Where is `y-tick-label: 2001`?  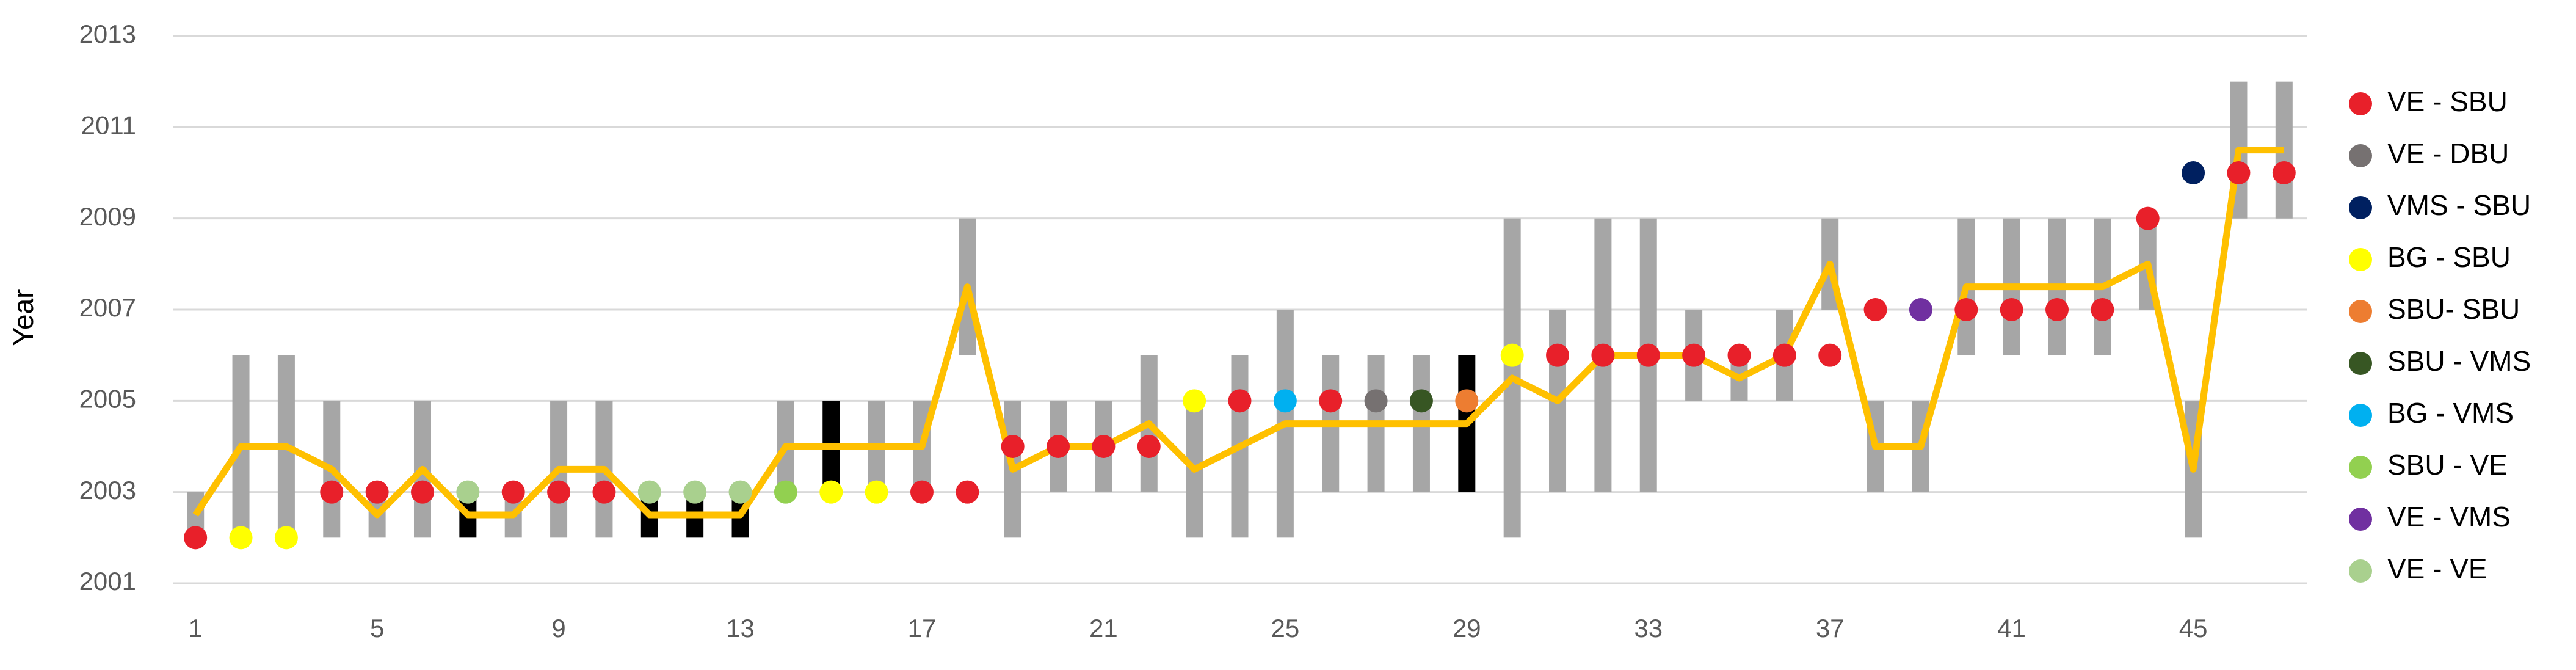
y-tick-label: 2001 is located at coordinates (107, 581).